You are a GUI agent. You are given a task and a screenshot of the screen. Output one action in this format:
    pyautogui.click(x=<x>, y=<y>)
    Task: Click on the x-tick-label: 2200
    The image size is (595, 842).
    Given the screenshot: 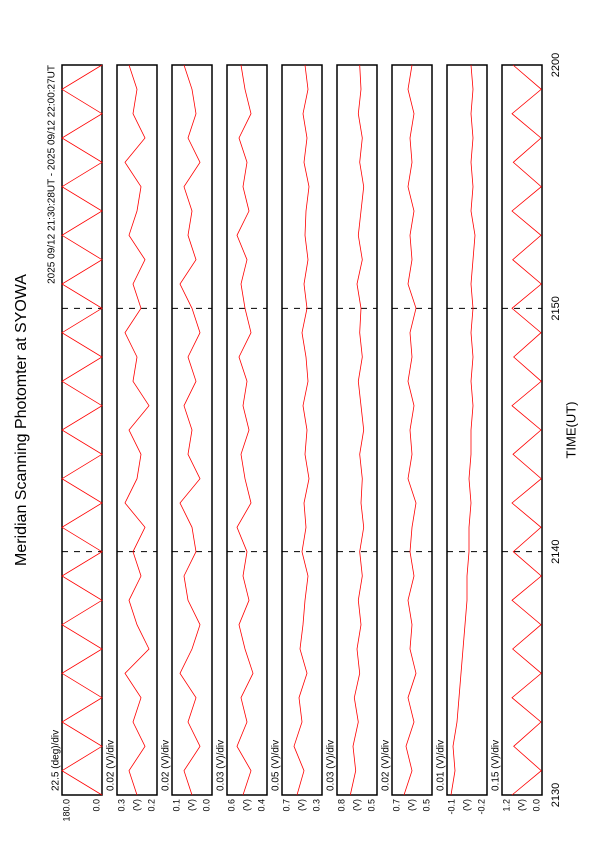 What is the action you would take?
    pyautogui.click(x=556, y=65)
    